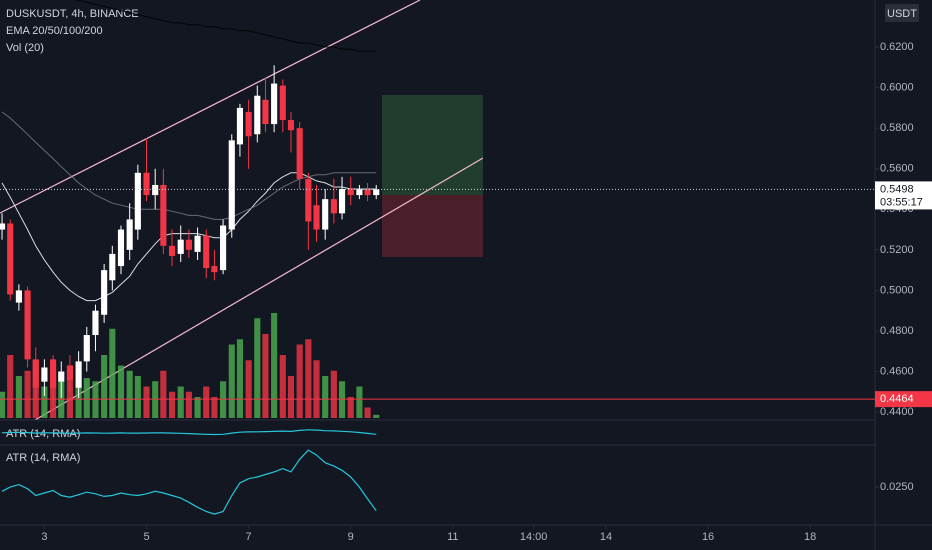  Describe the element at coordinates (54, 31) in the screenshot. I see `indicator-label: EMA 20/50/100/200` at that location.